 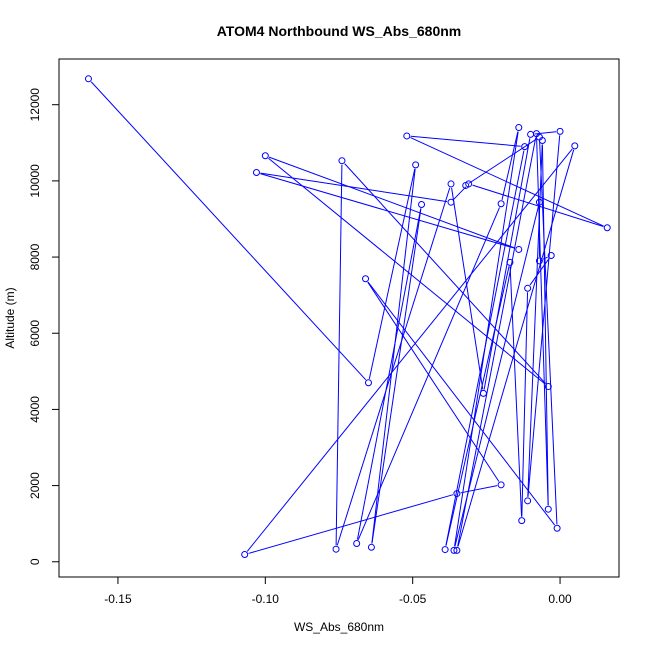 What do you see at coordinates (35, 485) in the screenshot?
I see `y-tick-label: 2000` at bounding box center [35, 485].